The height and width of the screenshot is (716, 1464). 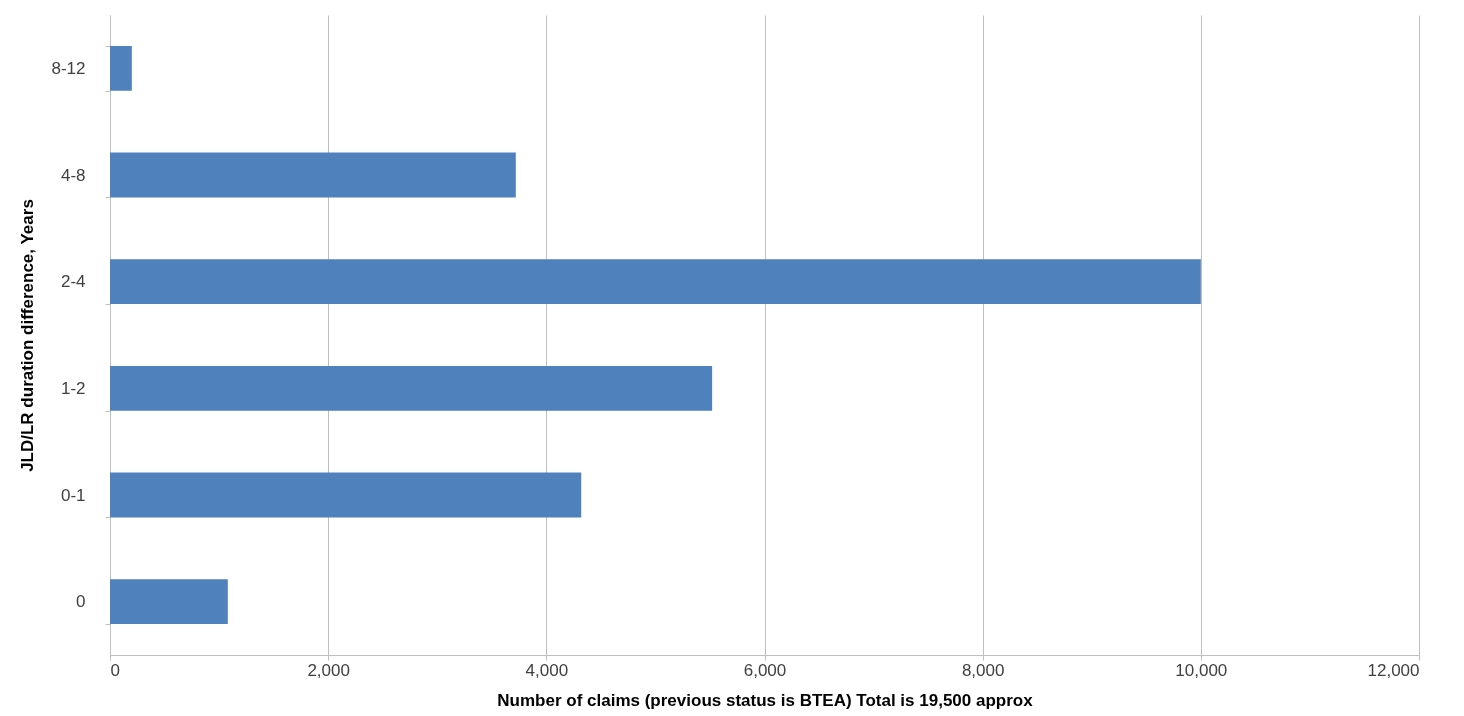 I want to click on x-axis-title: Number of claims (previous status is BTEA) Total is 19,500 approx, so click(x=765, y=700).